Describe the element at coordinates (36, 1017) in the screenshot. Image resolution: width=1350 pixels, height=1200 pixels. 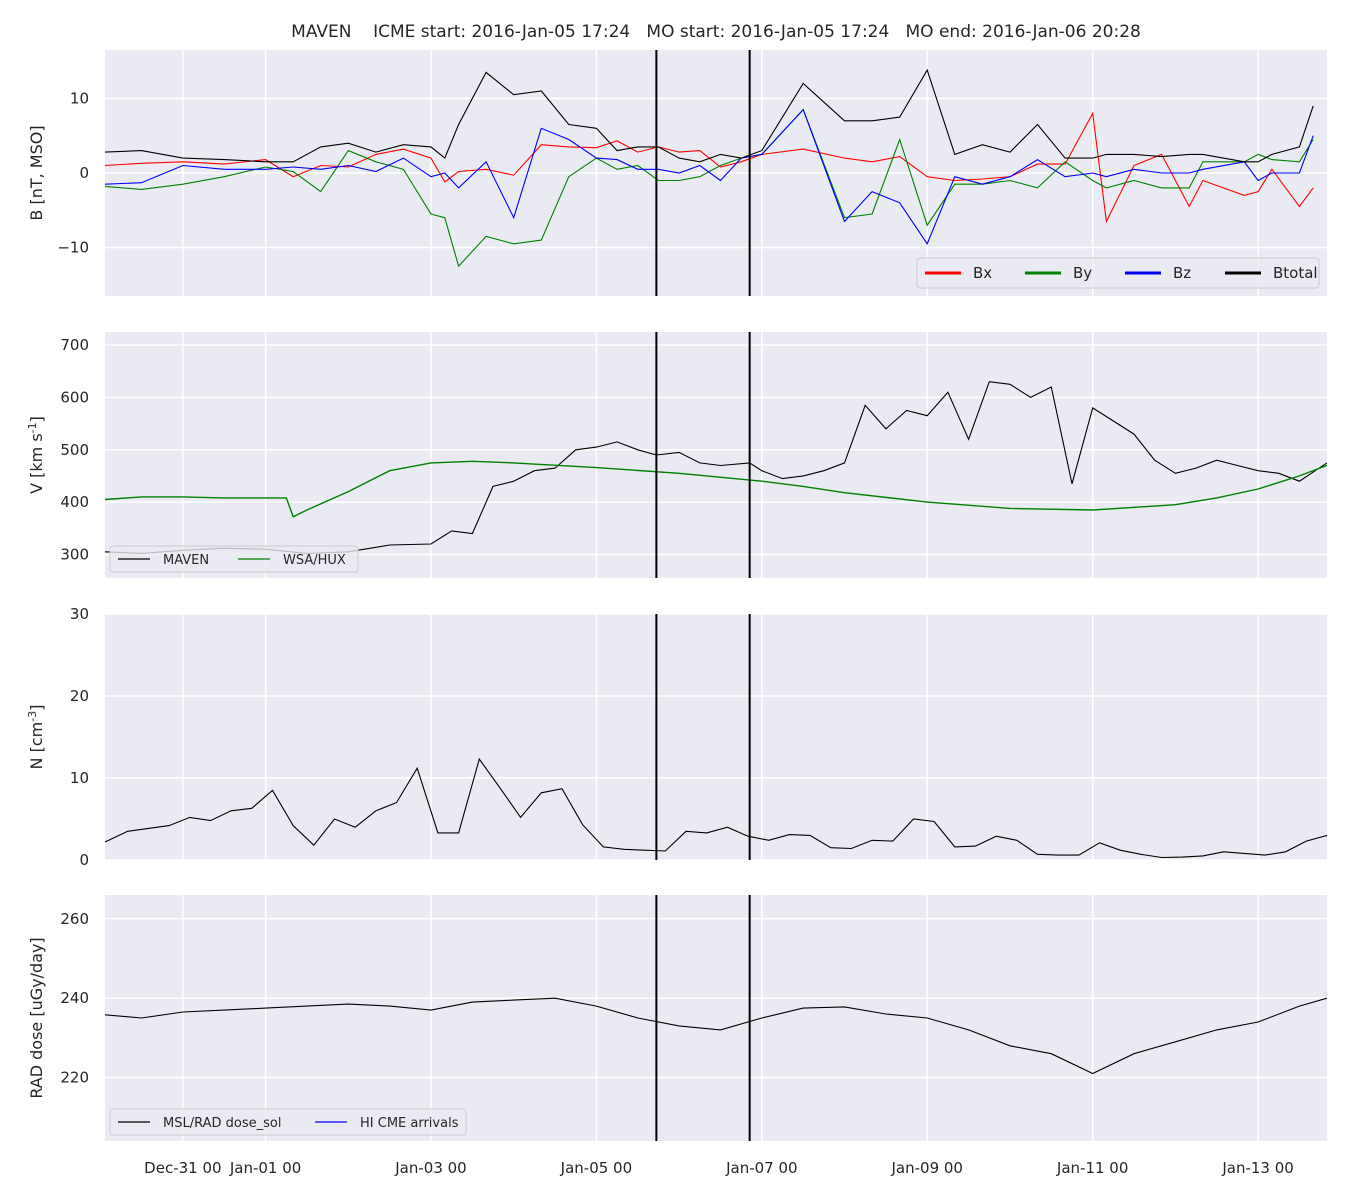
I see `y-axis-label: RAD dose [uGy/day]` at that location.